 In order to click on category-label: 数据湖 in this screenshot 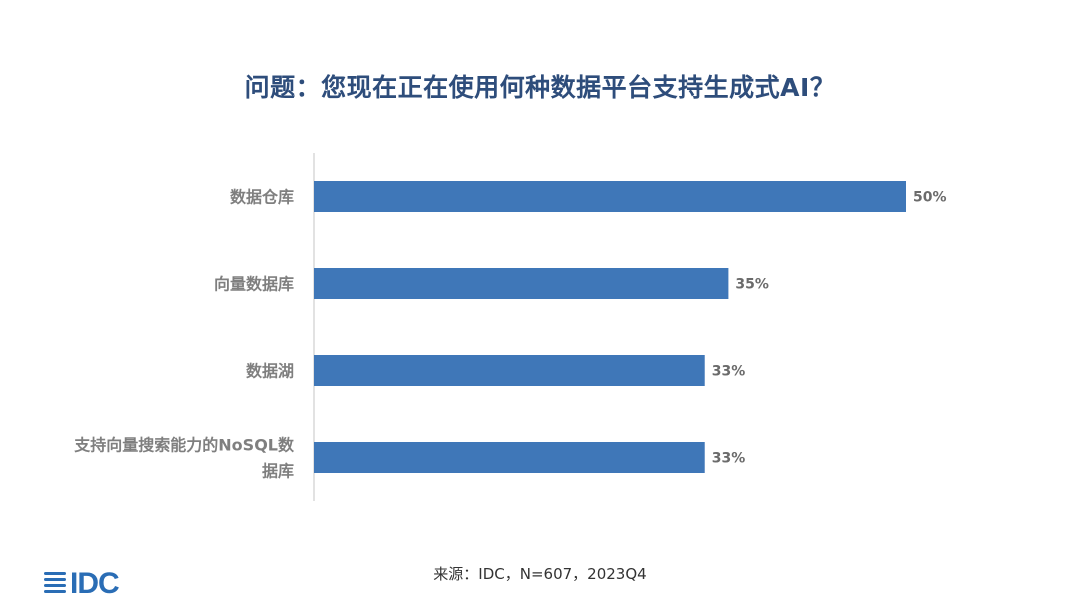, I will do `click(270, 371)`.